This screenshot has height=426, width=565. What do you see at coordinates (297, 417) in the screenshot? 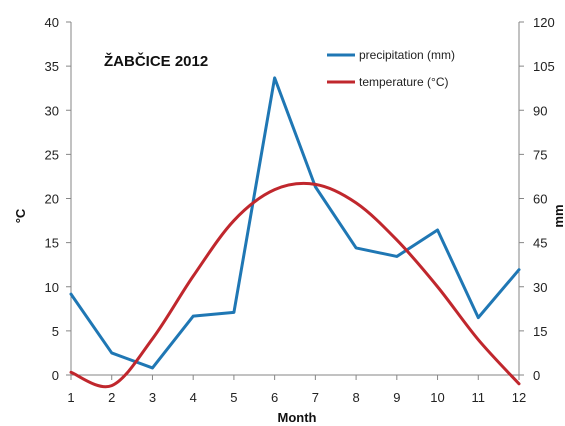
I see `x-axis-title: Month` at bounding box center [297, 417].